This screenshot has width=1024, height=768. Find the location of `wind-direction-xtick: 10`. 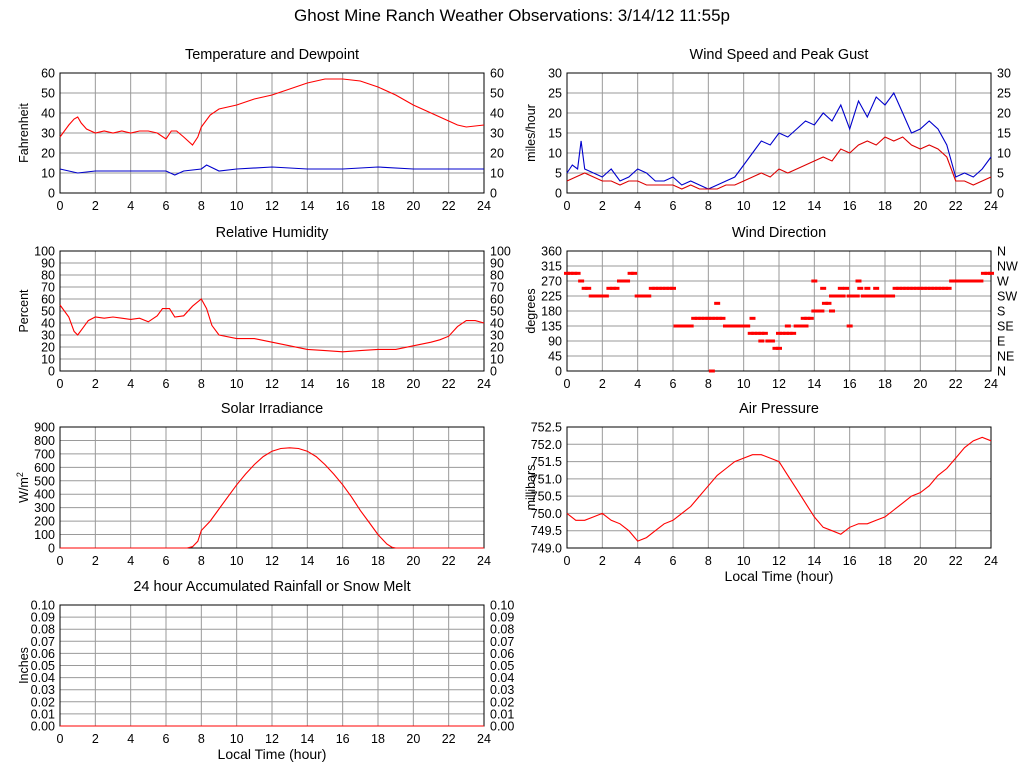

wind-direction-xtick: 10 is located at coordinates (744, 384).